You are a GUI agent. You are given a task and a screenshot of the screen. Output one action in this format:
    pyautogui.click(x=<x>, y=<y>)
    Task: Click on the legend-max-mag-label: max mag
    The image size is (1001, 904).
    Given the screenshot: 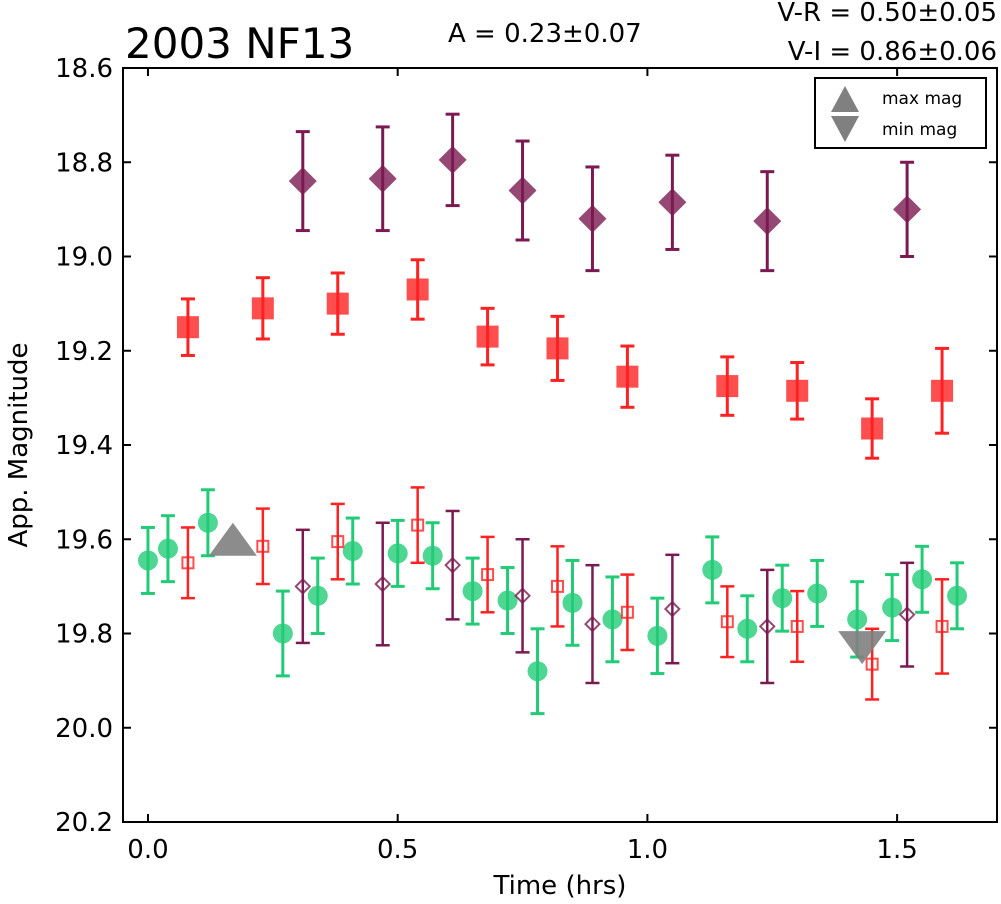 What is the action you would take?
    pyautogui.click(x=922, y=99)
    